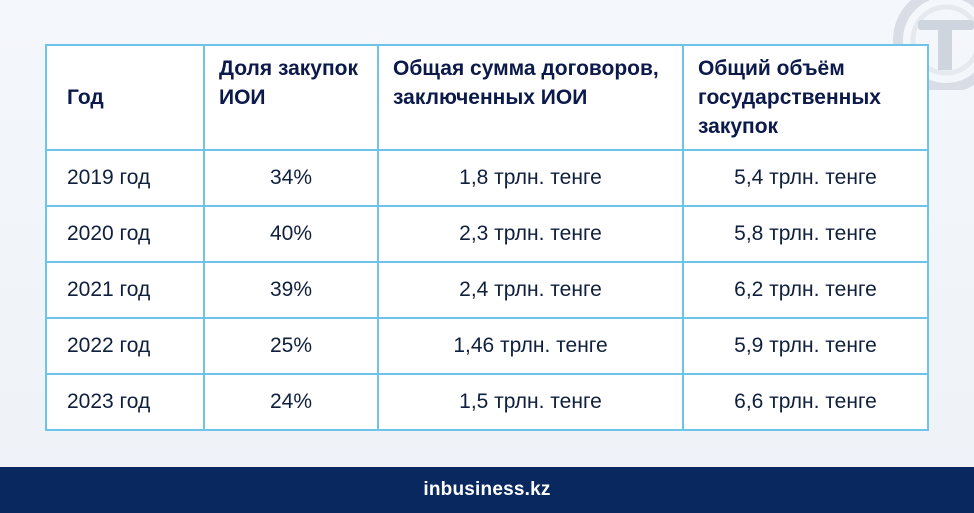 The width and height of the screenshot is (974, 513). I want to click on cell-contracts-total: 1,8 трлн. тенге, so click(530, 178).